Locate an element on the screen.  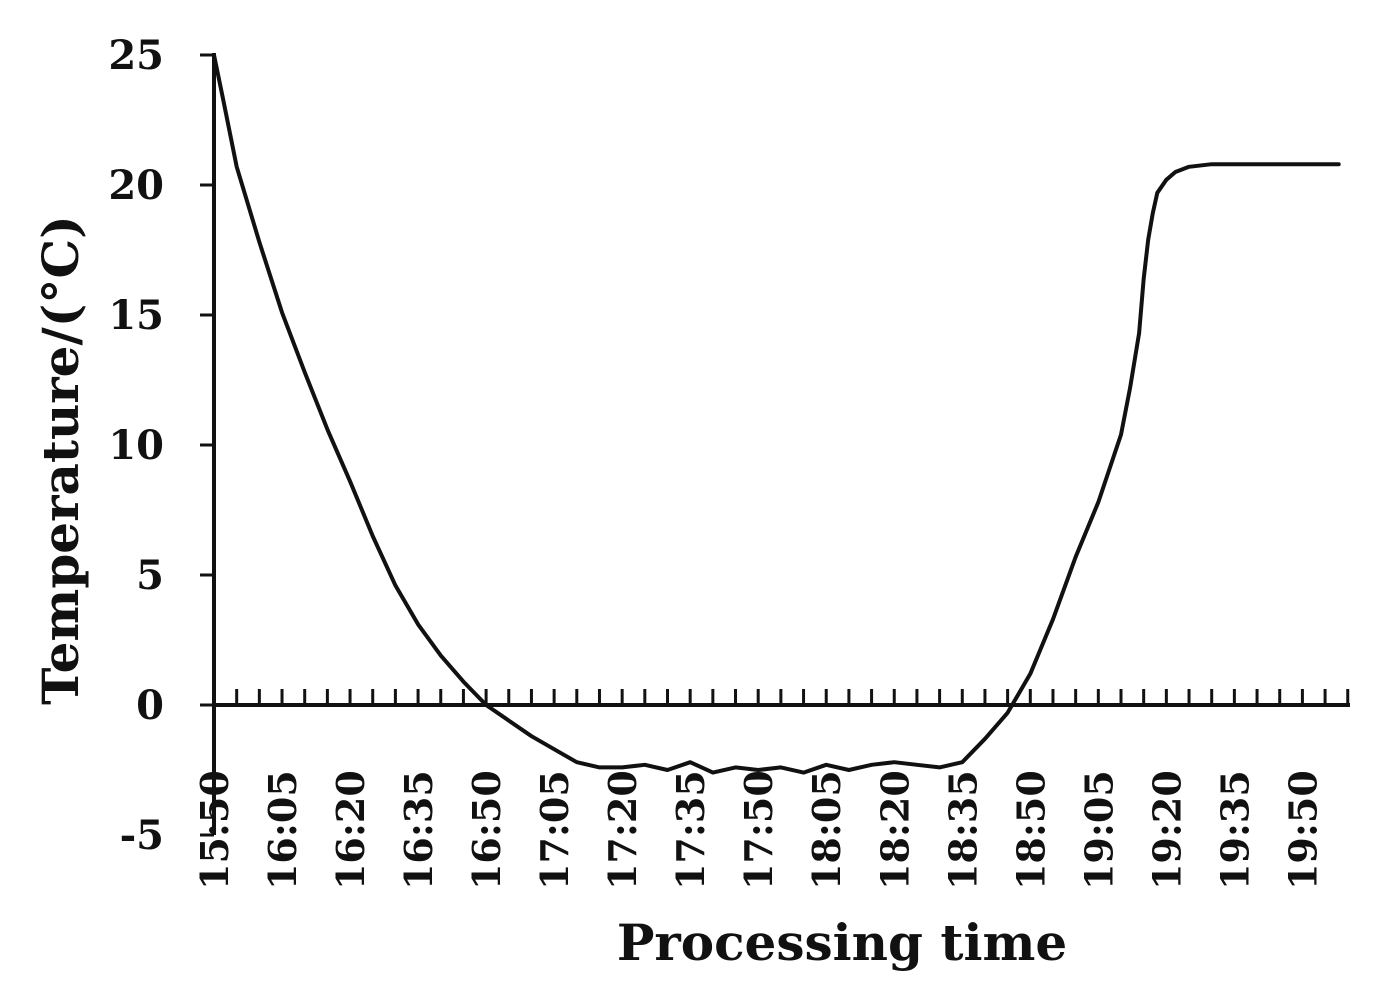
x-tick-label: 19:50 is located at coordinates (1302, 830).